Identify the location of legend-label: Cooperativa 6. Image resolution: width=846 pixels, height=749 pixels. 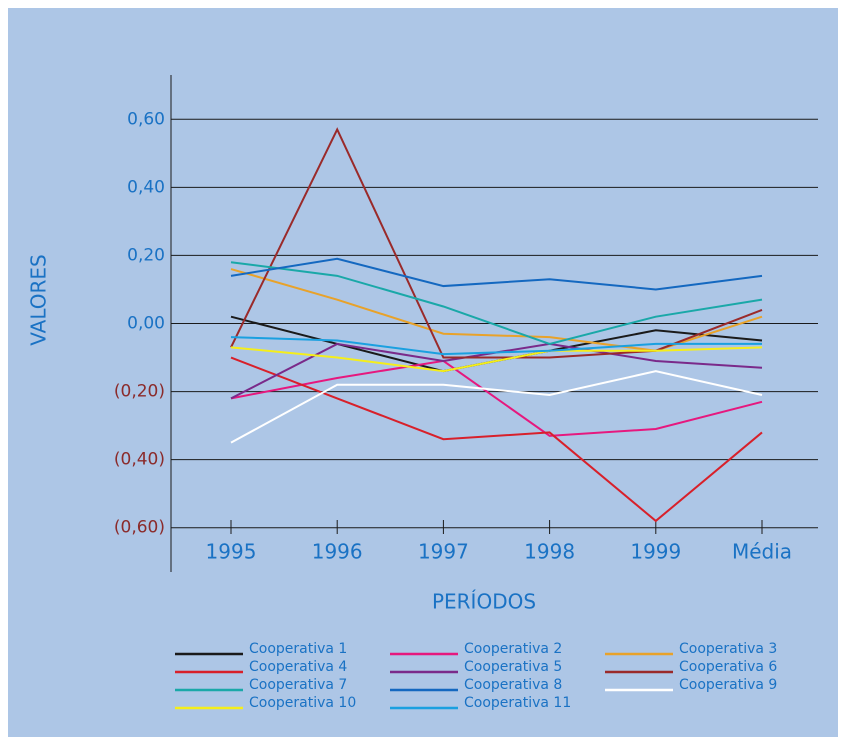
(728, 667).